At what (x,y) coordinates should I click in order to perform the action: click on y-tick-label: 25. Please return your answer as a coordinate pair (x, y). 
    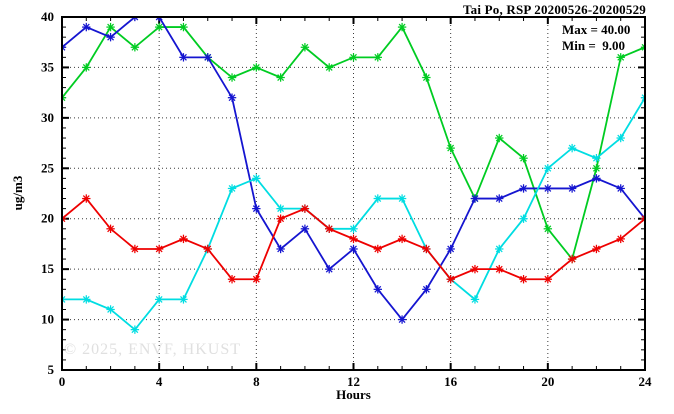
    Looking at the image, I should click on (48, 167).